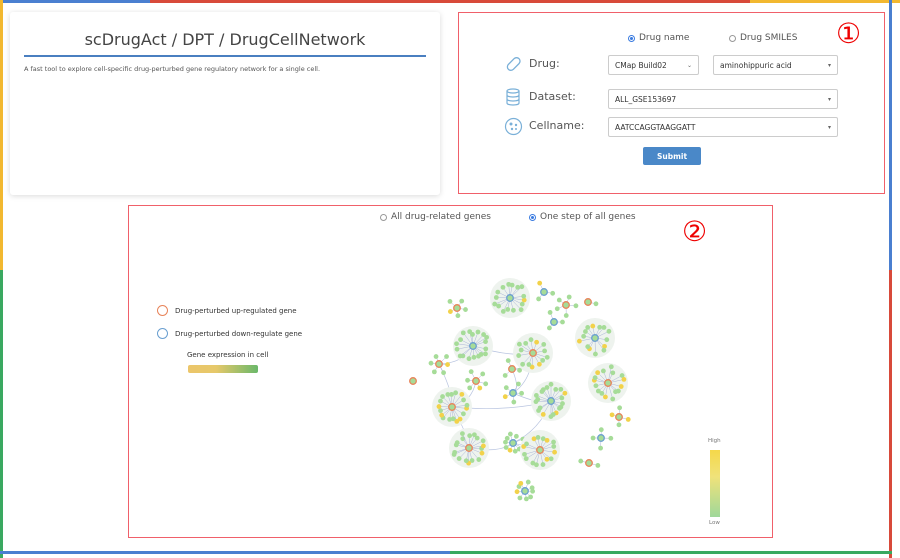  Describe the element at coordinates (723, 99) in the screenshot. I see `dataset-select: ALL_GSE153697 ▾` at that location.